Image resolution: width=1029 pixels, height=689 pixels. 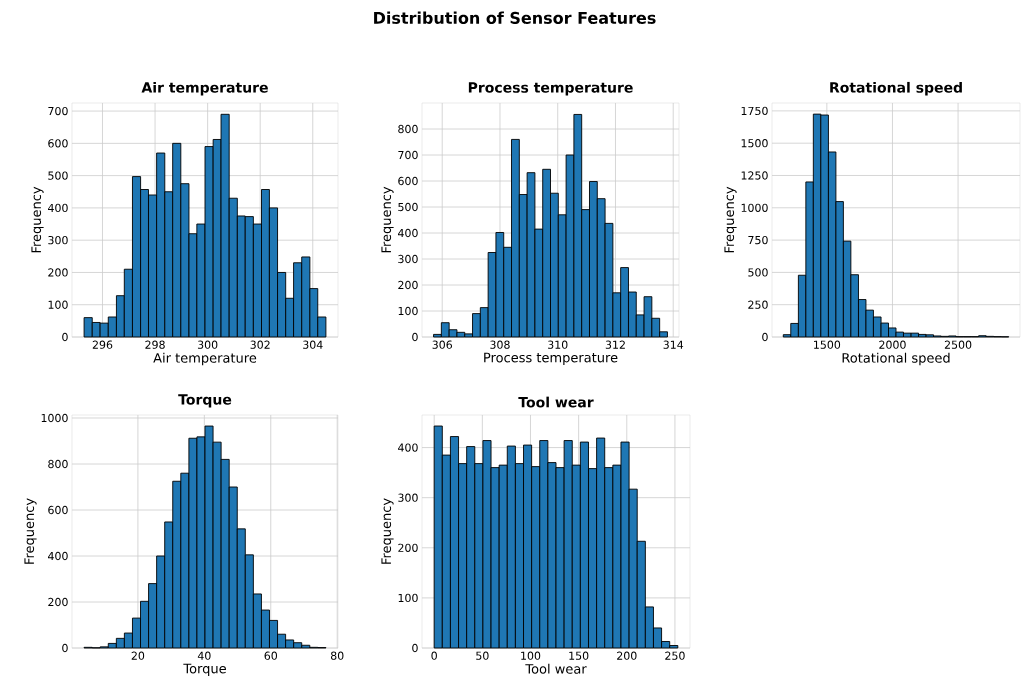 I want to click on x-axis-title: Torque, so click(x=204, y=669).